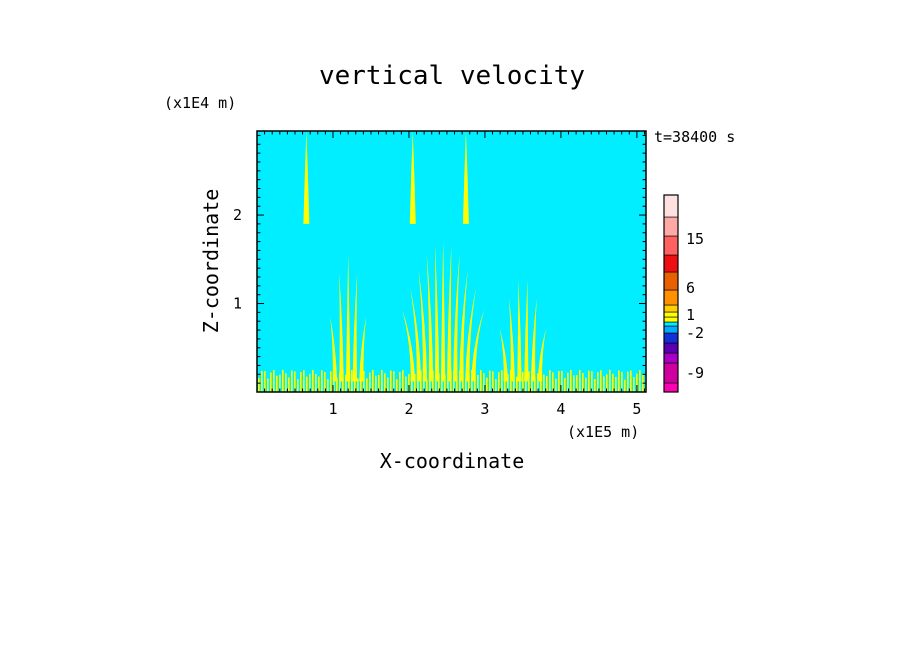 The image size is (904, 654). What do you see at coordinates (560, 409) in the screenshot?
I see `x-tick-label: 4` at bounding box center [560, 409].